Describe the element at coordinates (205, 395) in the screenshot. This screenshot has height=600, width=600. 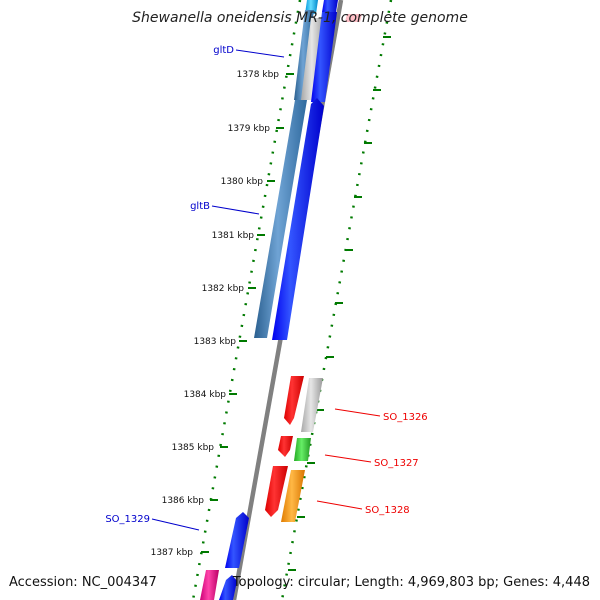
I see `scale-label: 1384 kbp` at that location.